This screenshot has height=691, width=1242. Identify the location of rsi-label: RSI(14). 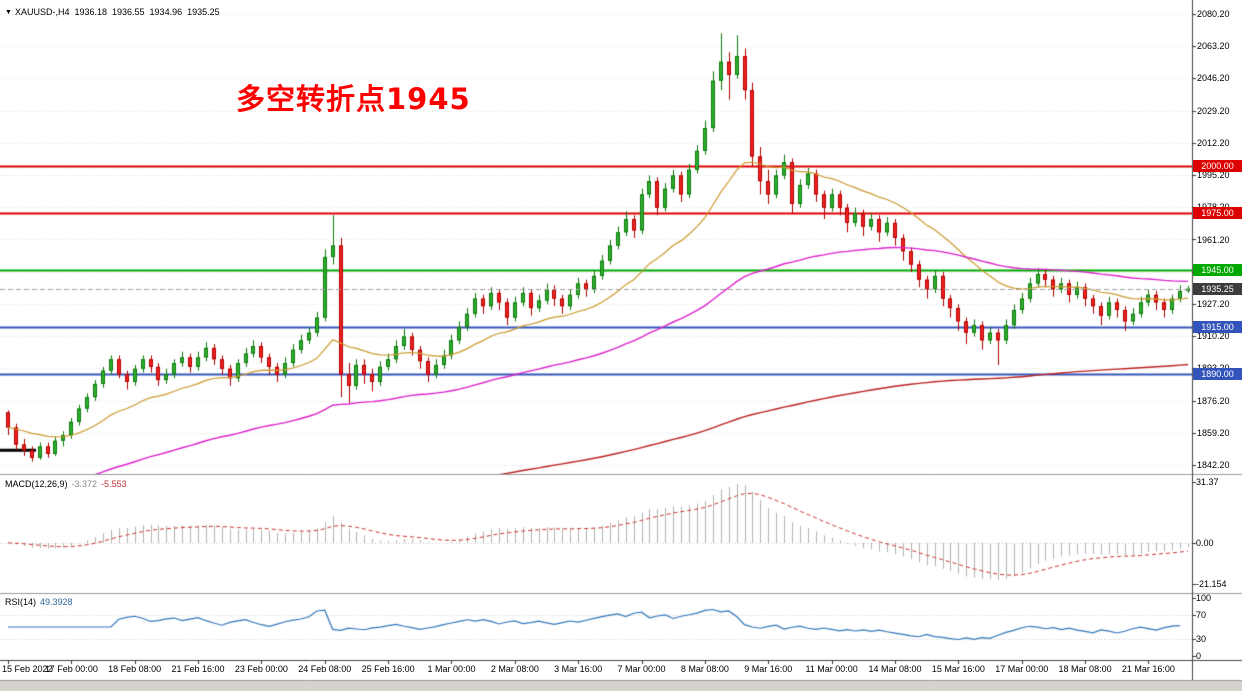
(21, 602).